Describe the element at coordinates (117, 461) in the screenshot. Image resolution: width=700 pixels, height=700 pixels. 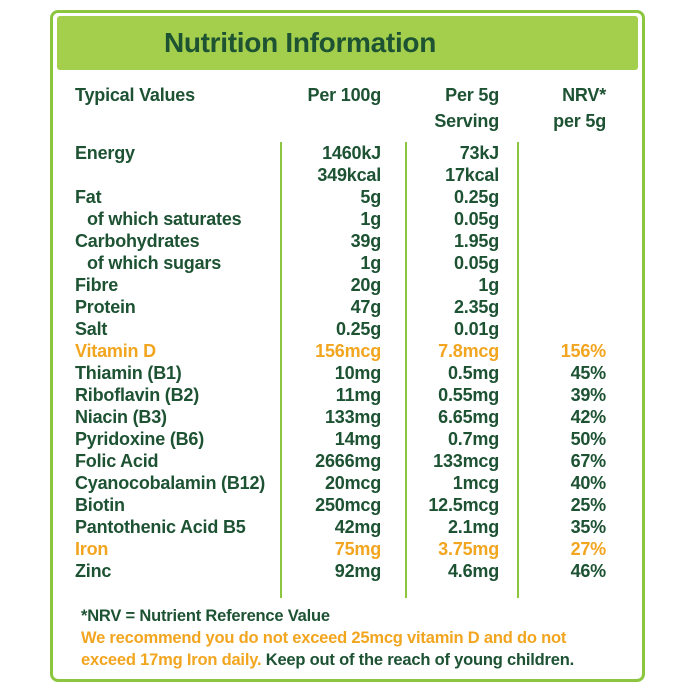
I see `row-label: Folic Acid` at that location.